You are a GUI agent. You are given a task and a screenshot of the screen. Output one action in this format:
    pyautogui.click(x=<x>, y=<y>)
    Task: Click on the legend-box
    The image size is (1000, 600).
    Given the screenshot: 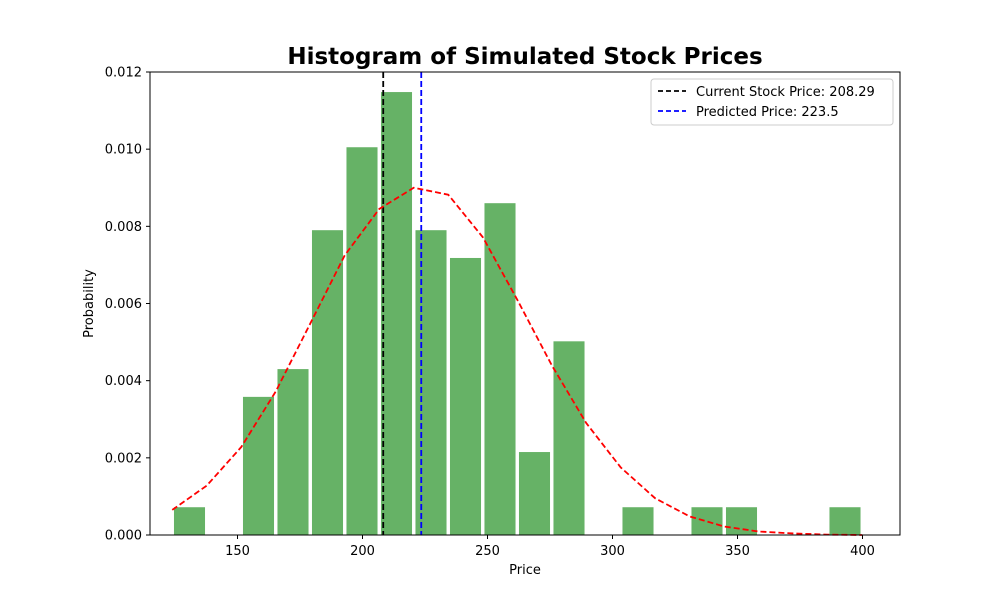 What is the action you would take?
    pyautogui.click(x=772, y=102)
    